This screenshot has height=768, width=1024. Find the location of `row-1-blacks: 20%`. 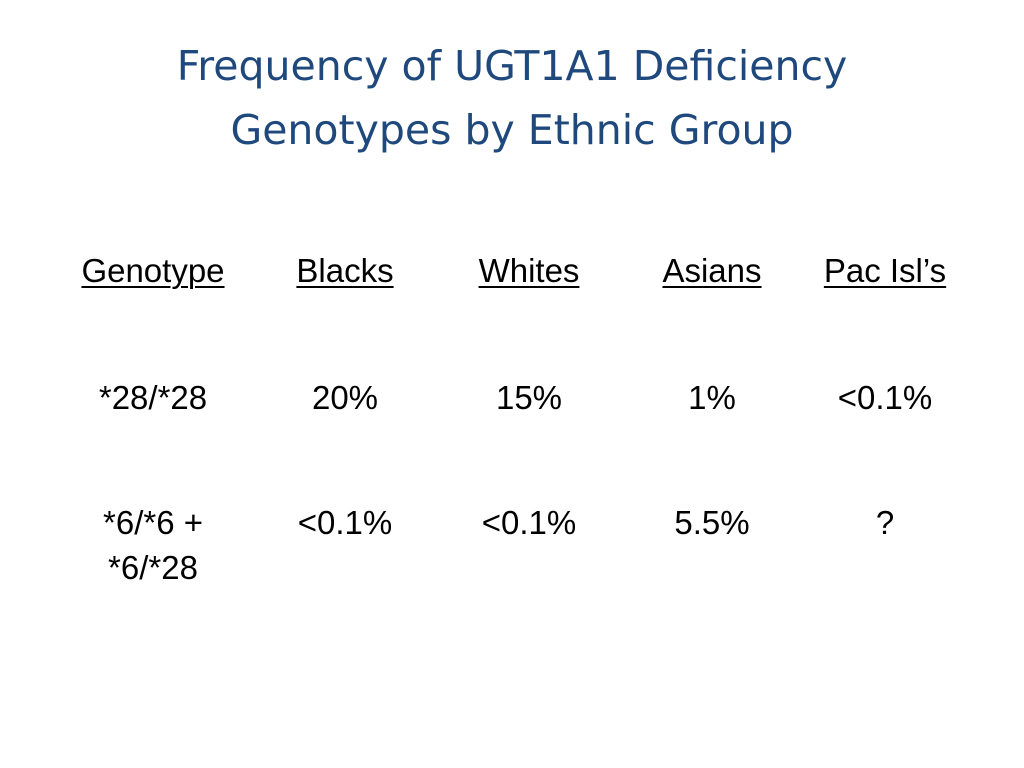

row-1-blacks: 20% is located at coordinates (345, 397).